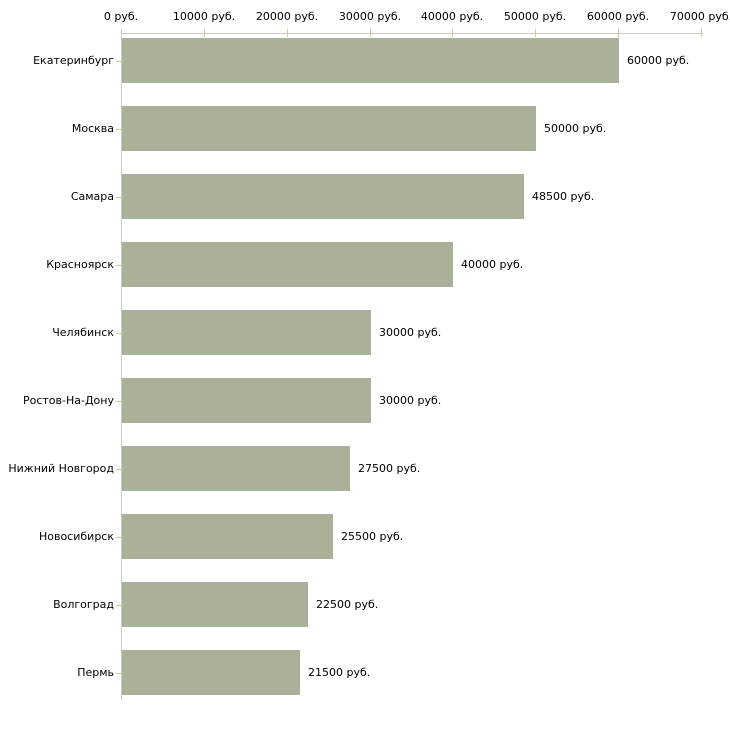 Image resolution: width=730 pixels, height=730 pixels. I want to click on x-axis-tick-label: 70000 руб., so click(699, 16).